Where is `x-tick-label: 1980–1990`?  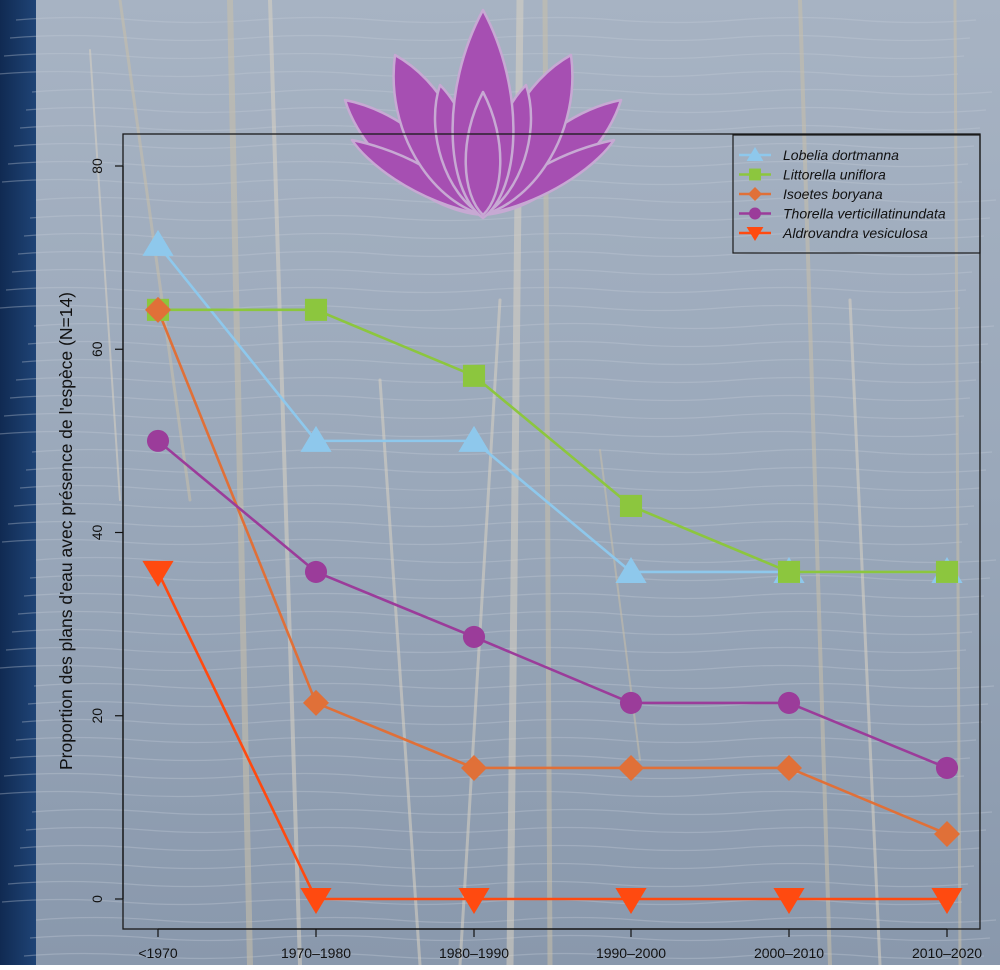
x-tick-label: 1980–1990 is located at coordinates (474, 953).